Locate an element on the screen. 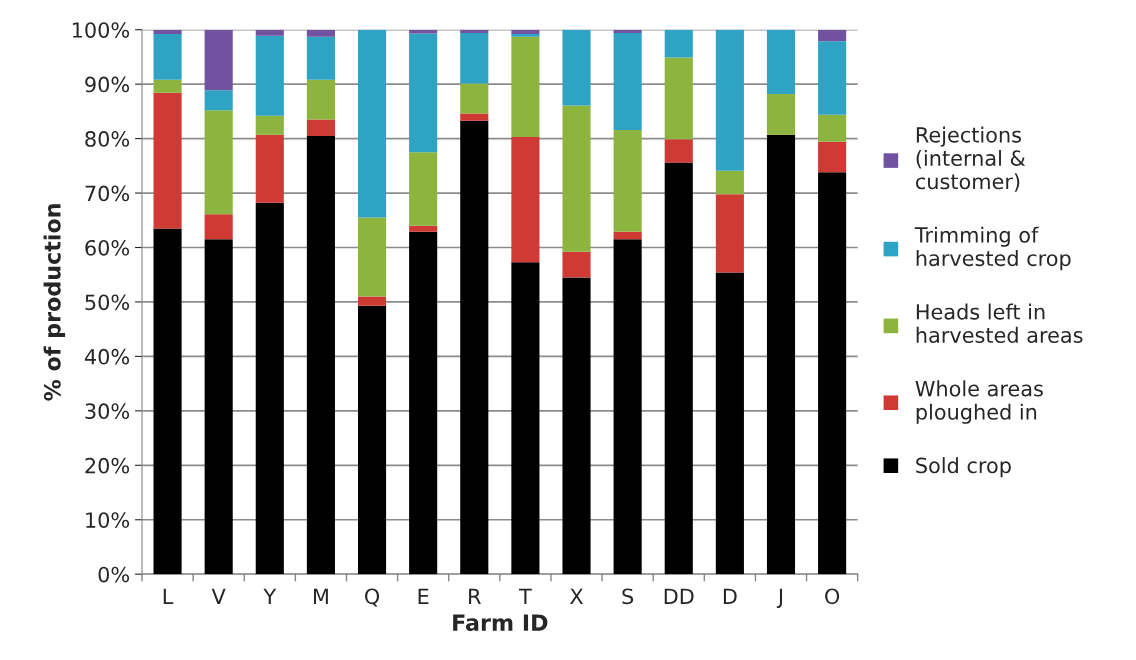 Image resolution: width=1136 pixels, height=660 pixels. x-tick-label: T is located at coordinates (525, 596).